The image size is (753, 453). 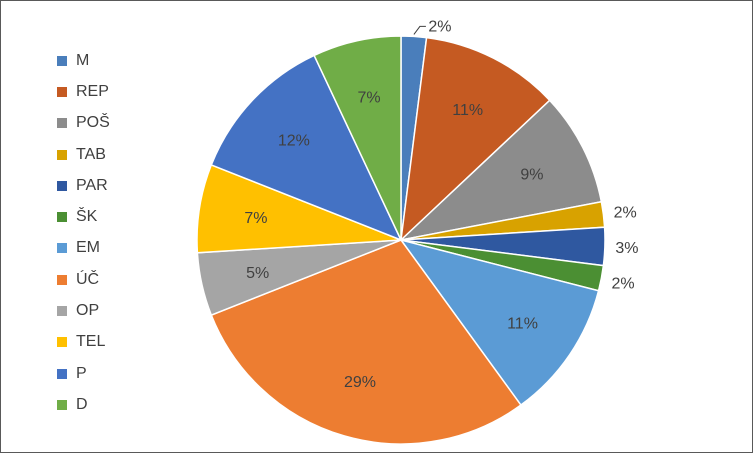 I want to click on legend-label: OP, so click(x=88, y=311).